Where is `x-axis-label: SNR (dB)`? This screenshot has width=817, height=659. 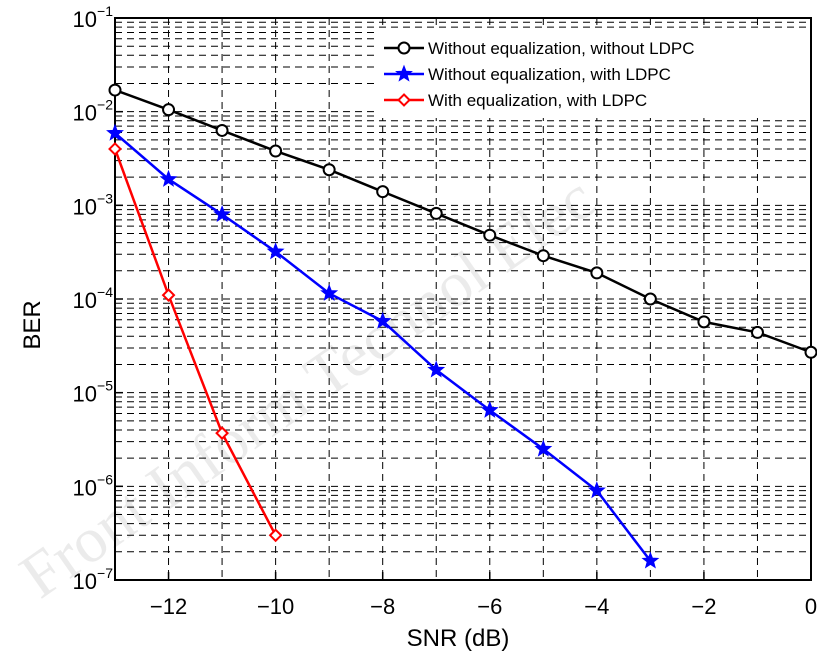
x-axis-label: SNR (dB) is located at coordinates (458, 638).